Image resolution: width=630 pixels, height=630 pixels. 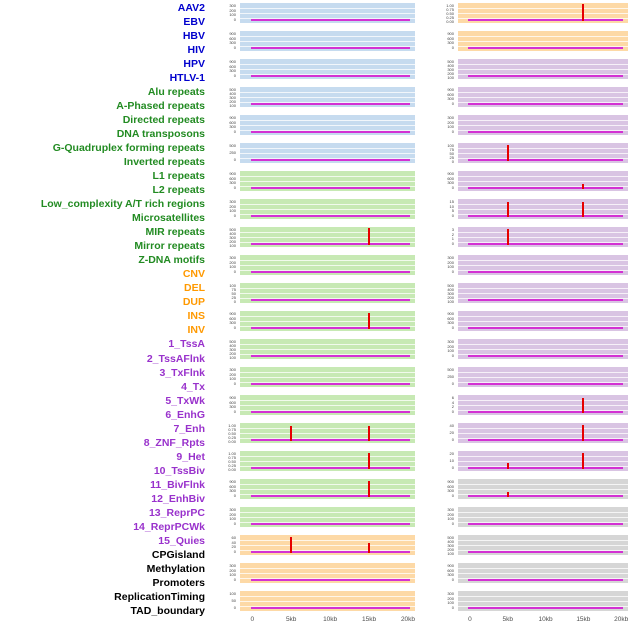 I want to click on row-label-6-enhg: 6_EnhG, so click(x=185, y=414).